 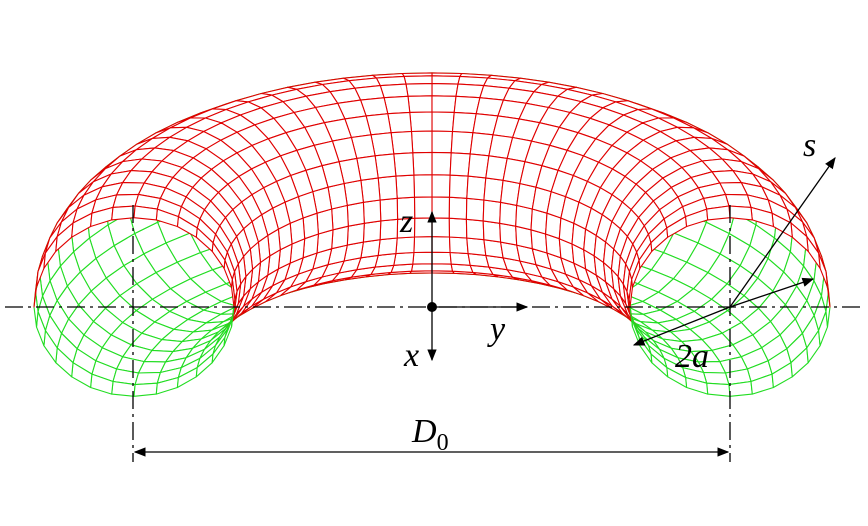 What do you see at coordinates (411, 355) in the screenshot?
I see `x-label: x` at bounding box center [411, 355].